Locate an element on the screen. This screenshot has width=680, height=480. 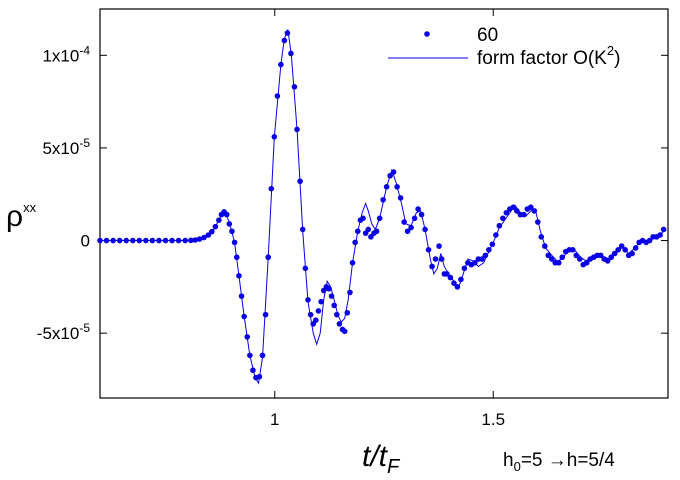
x-tick-label-0: 1 is located at coordinates (274, 419).